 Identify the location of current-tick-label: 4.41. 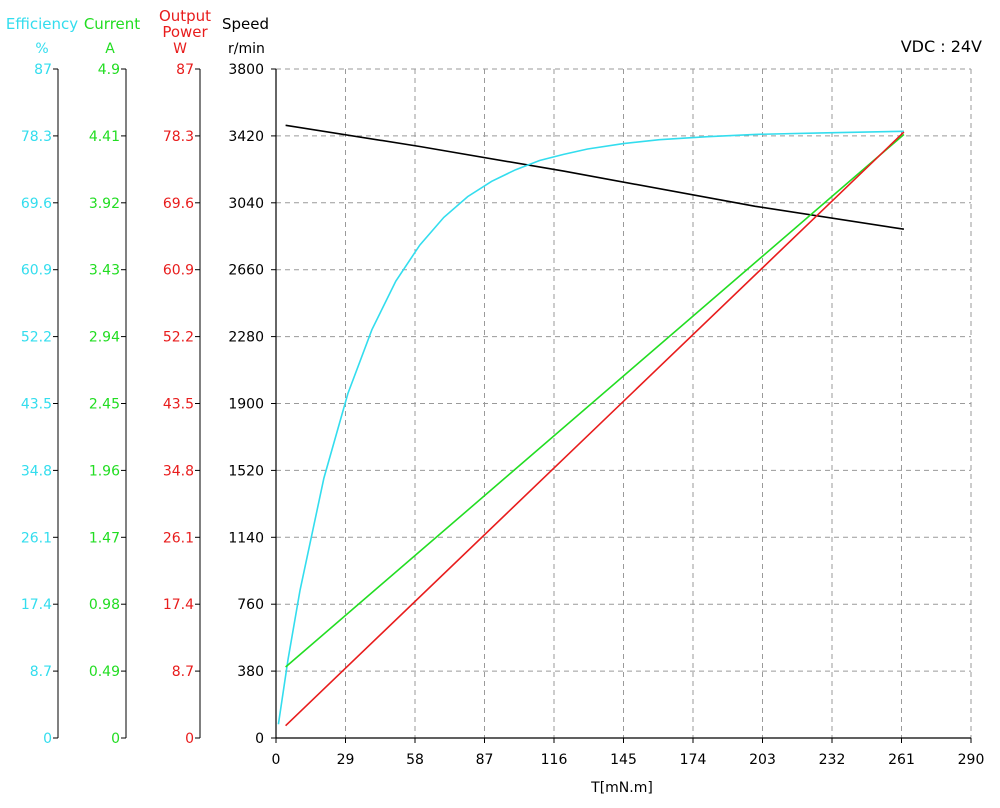
(104, 137).